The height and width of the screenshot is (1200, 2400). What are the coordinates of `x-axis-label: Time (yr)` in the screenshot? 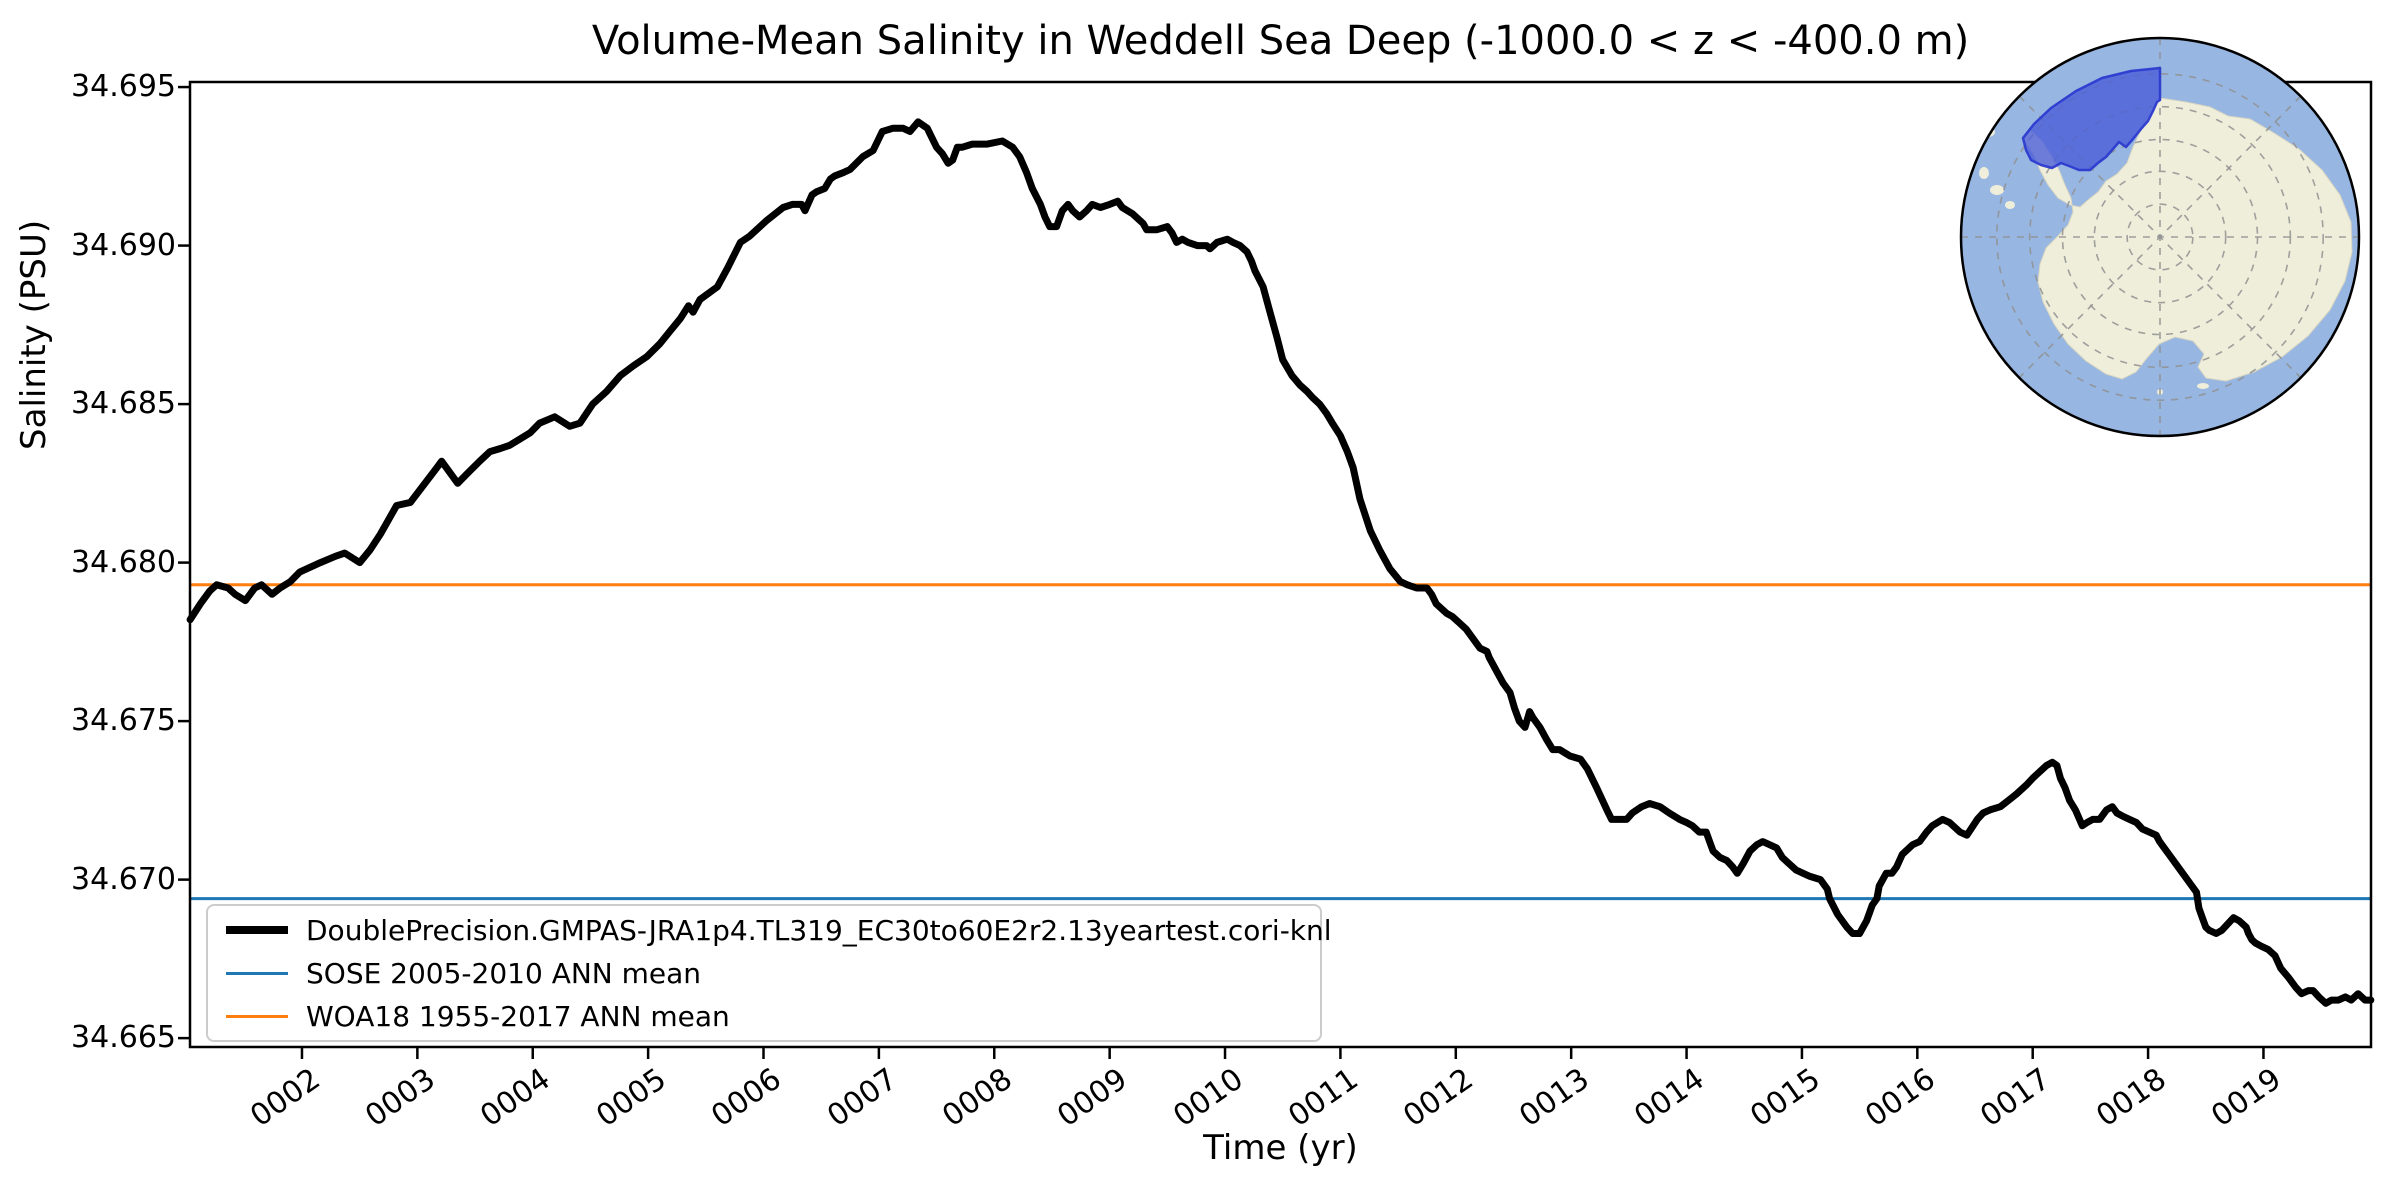 It's located at (1280, 1148).